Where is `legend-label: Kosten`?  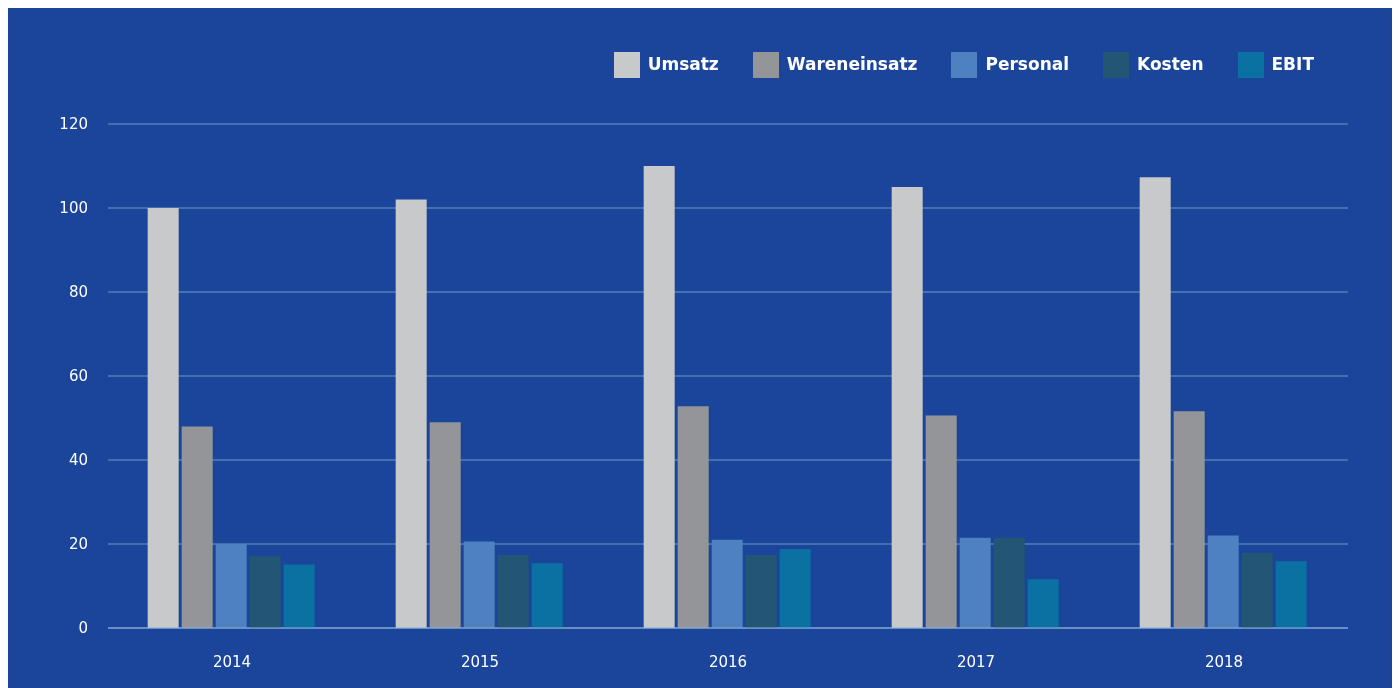
legend-label: Kosten is located at coordinates (1170, 63).